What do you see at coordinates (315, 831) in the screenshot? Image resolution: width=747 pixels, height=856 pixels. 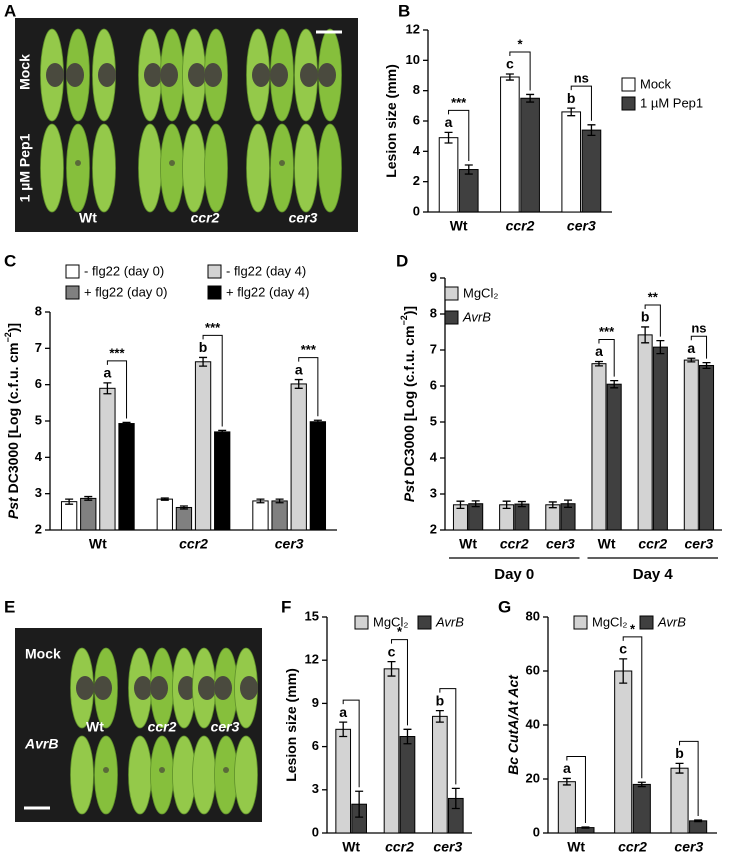 I see `y-tick-label: 0` at bounding box center [315, 831].